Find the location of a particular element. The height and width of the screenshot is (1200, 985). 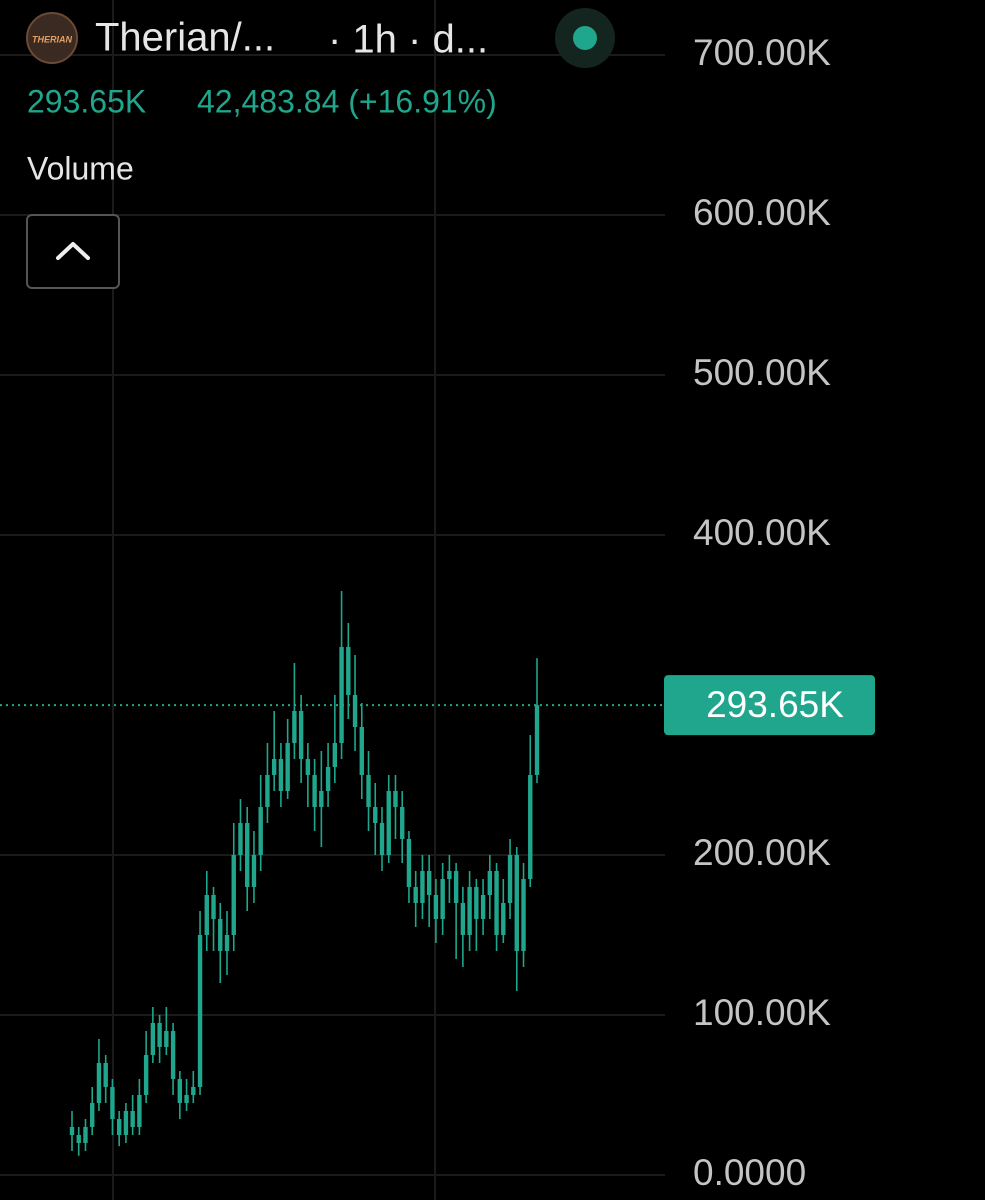

chevron is located at coordinates (73, 251).